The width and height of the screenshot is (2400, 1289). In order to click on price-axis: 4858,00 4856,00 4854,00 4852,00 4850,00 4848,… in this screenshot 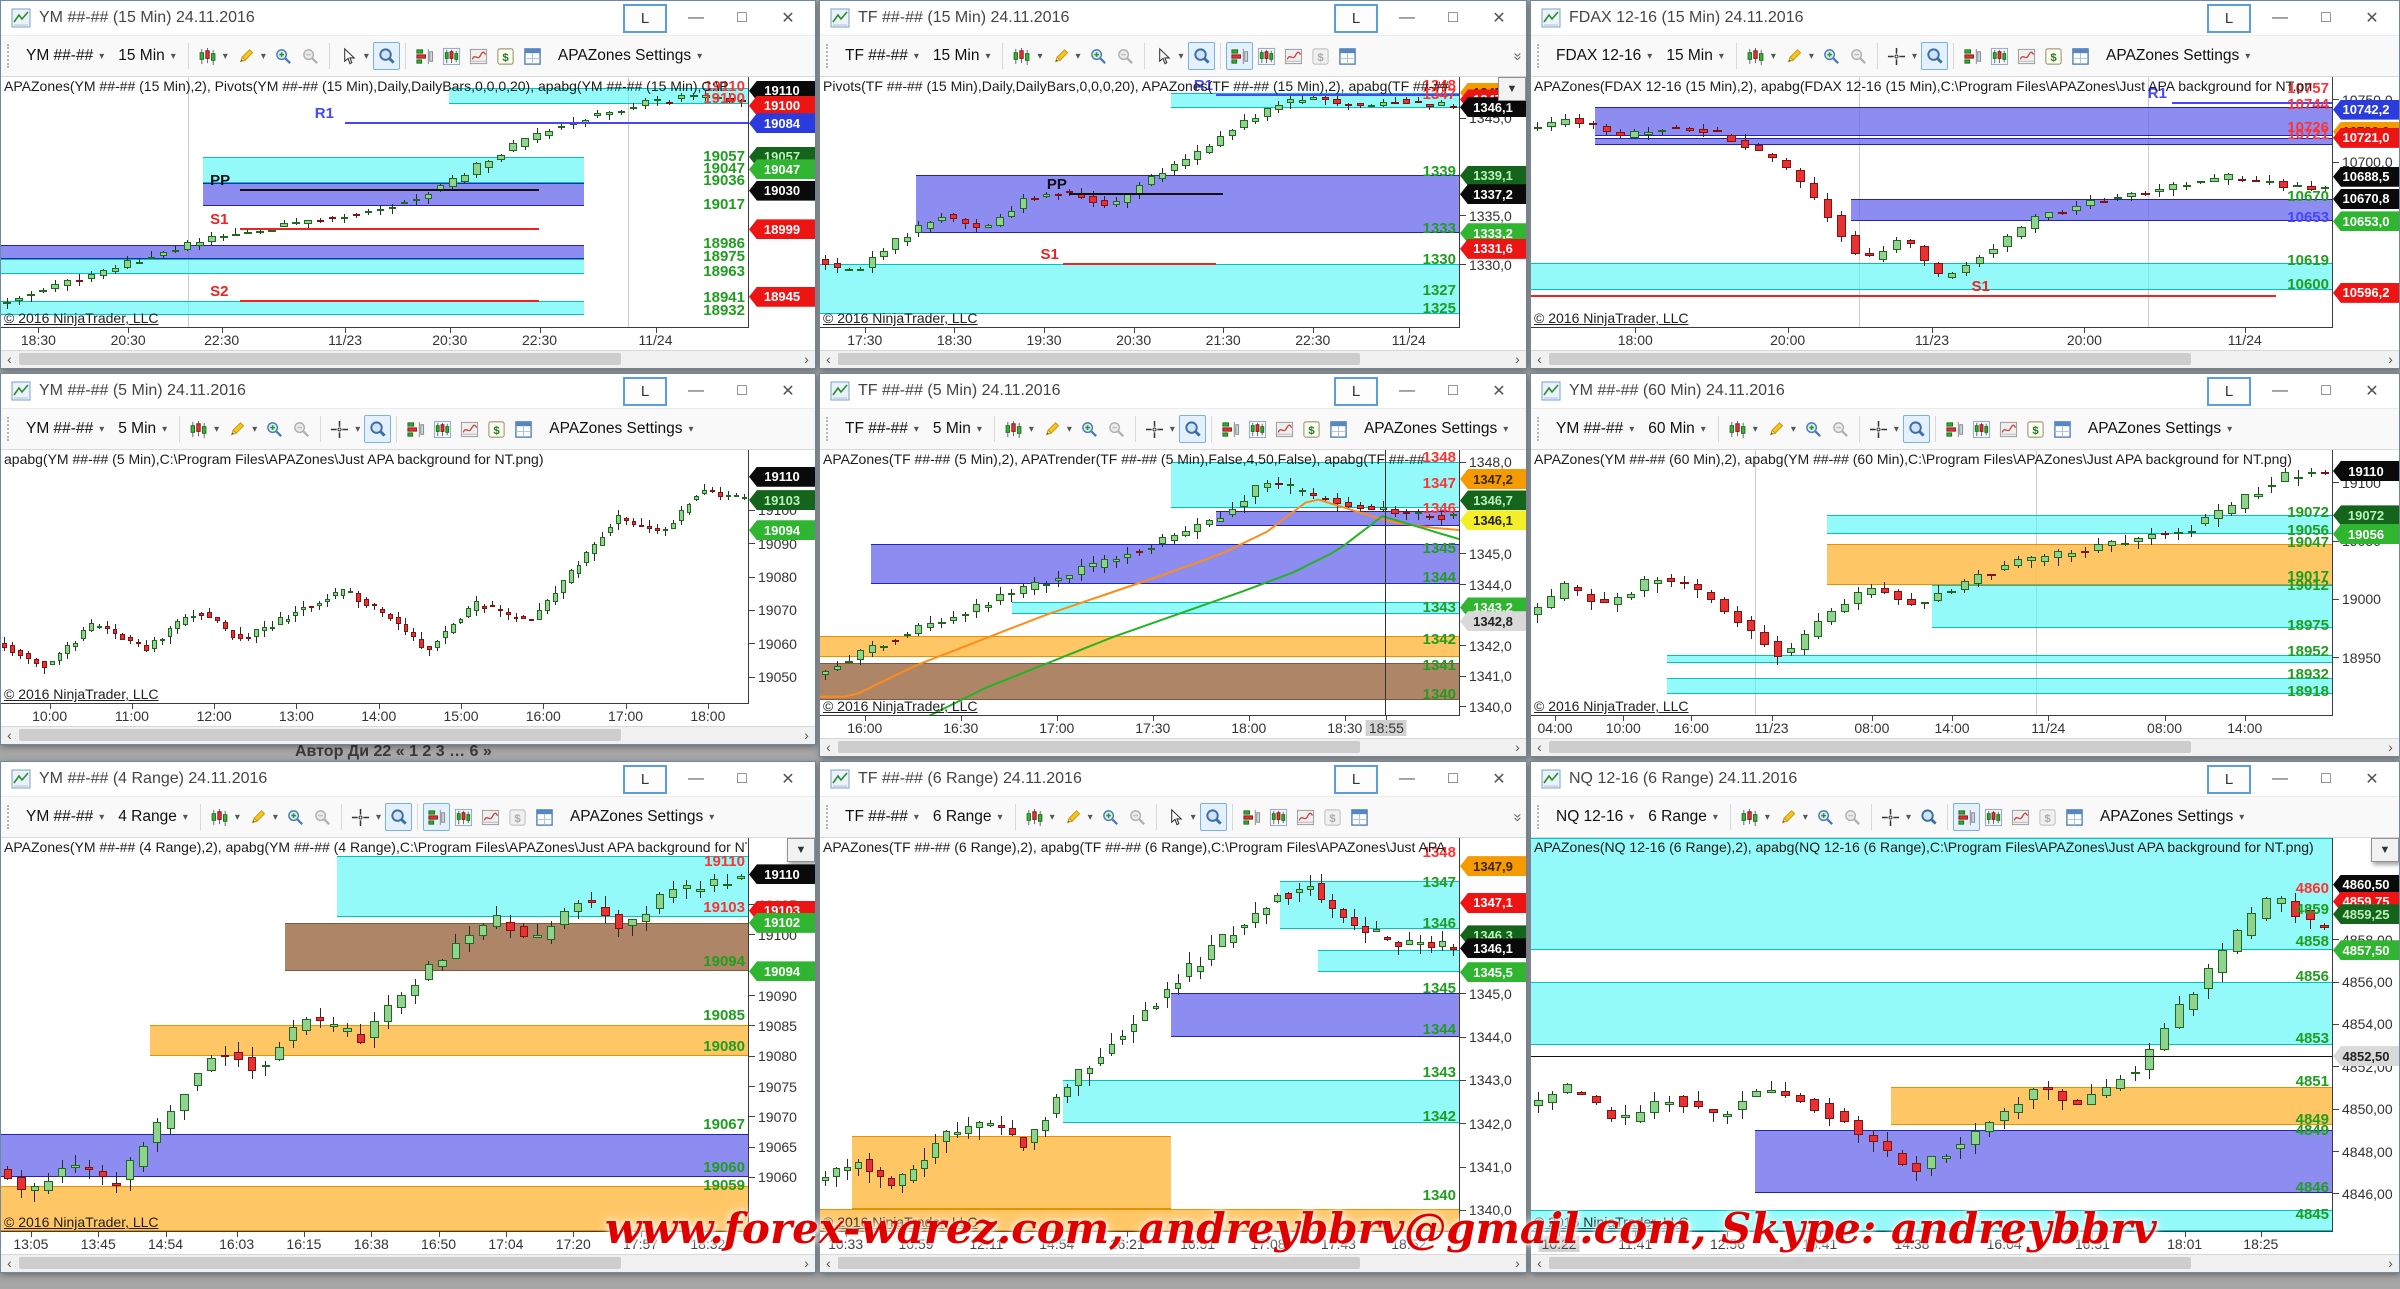, I will do `click(2366, 1035)`.